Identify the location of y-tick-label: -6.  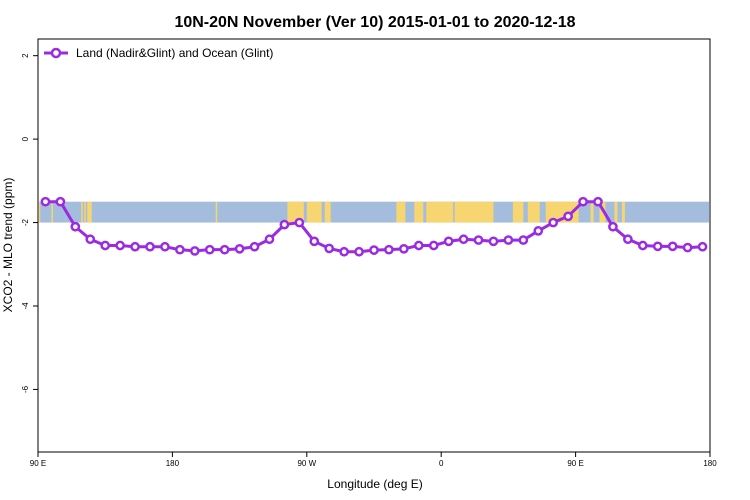
(25, 389).